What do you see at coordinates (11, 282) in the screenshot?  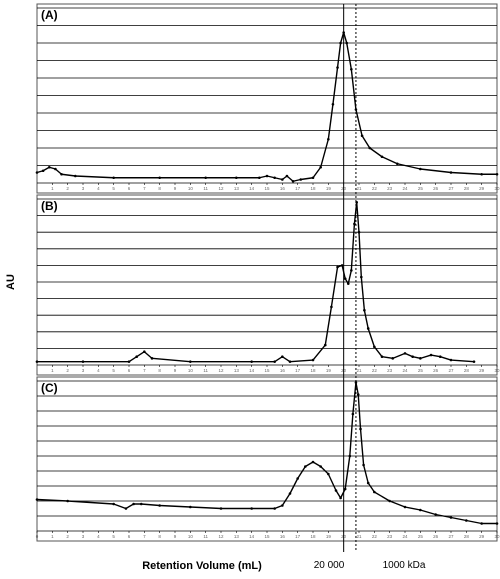 I see `y-axis-title: AU` at bounding box center [11, 282].